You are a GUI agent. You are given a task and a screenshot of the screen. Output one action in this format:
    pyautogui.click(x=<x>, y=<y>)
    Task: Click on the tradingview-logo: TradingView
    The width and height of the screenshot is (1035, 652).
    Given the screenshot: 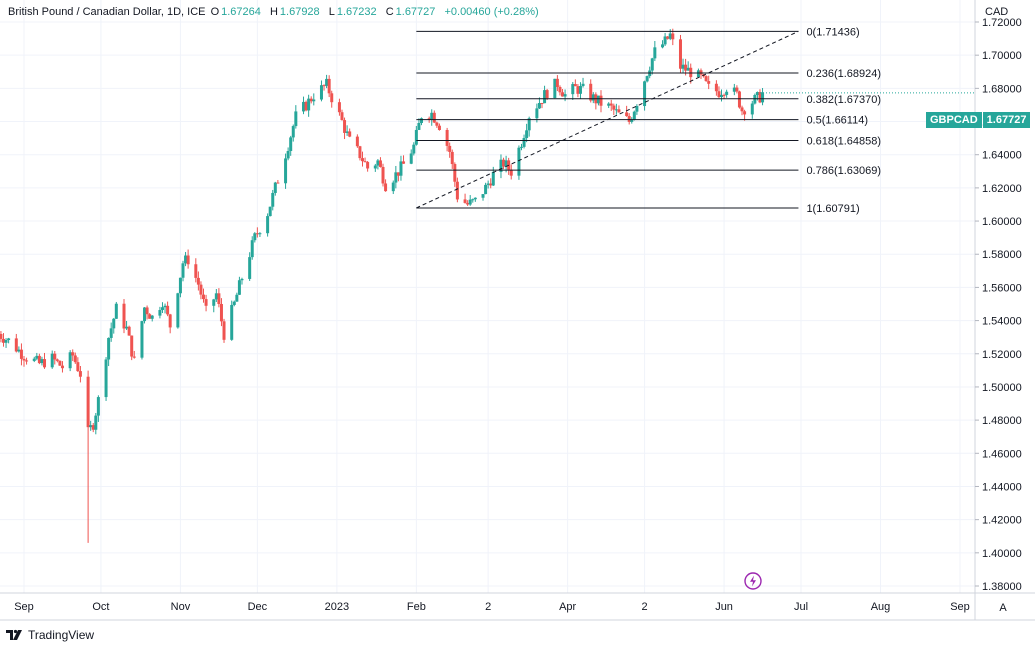 What is the action you would take?
    pyautogui.click(x=50, y=635)
    